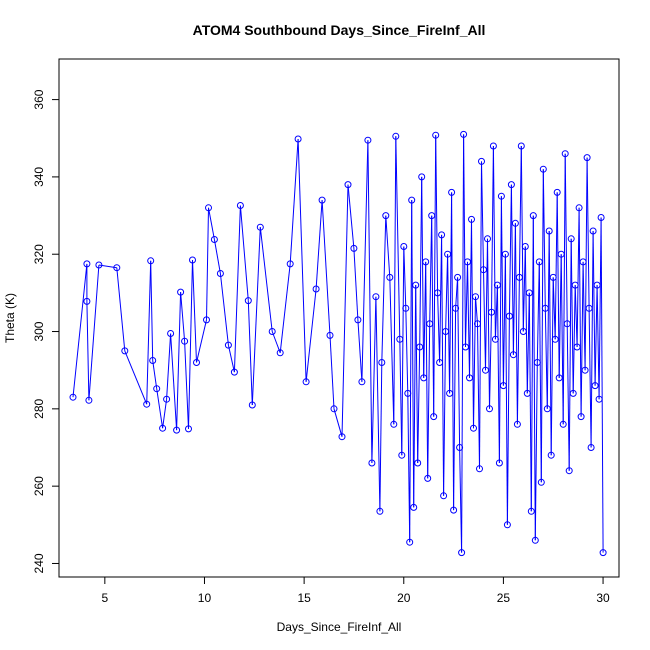  What do you see at coordinates (205, 598) in the screenshot?
I see `x-tick-label: 10` at bounding box center [205, 598].